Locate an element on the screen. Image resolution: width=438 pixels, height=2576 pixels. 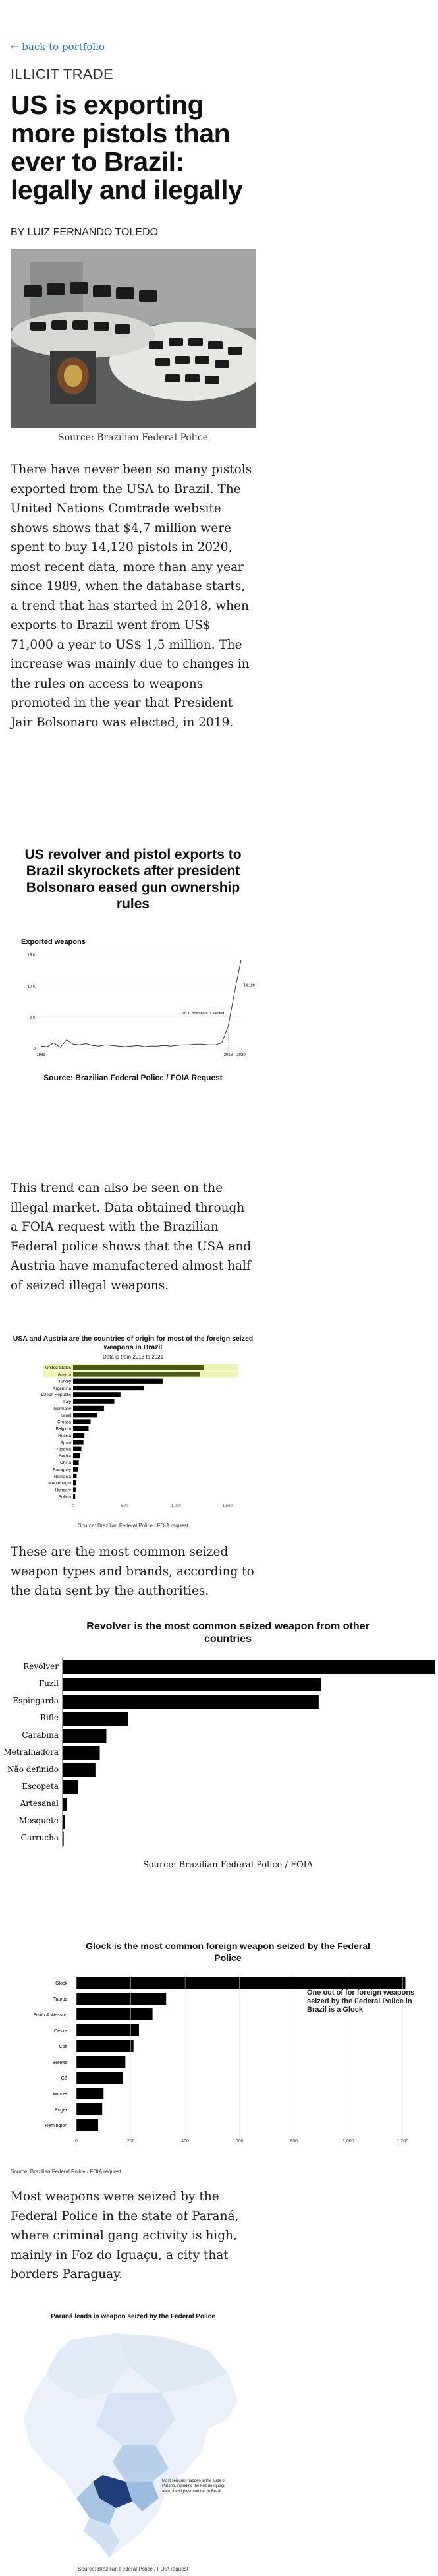
chart2-category-label: Czech Republic is located at coordinates (56, 1395).